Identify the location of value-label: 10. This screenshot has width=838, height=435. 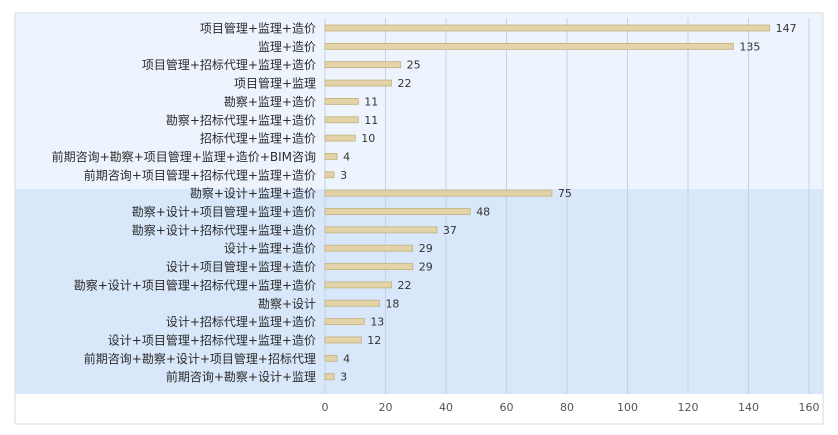
(368, 138).